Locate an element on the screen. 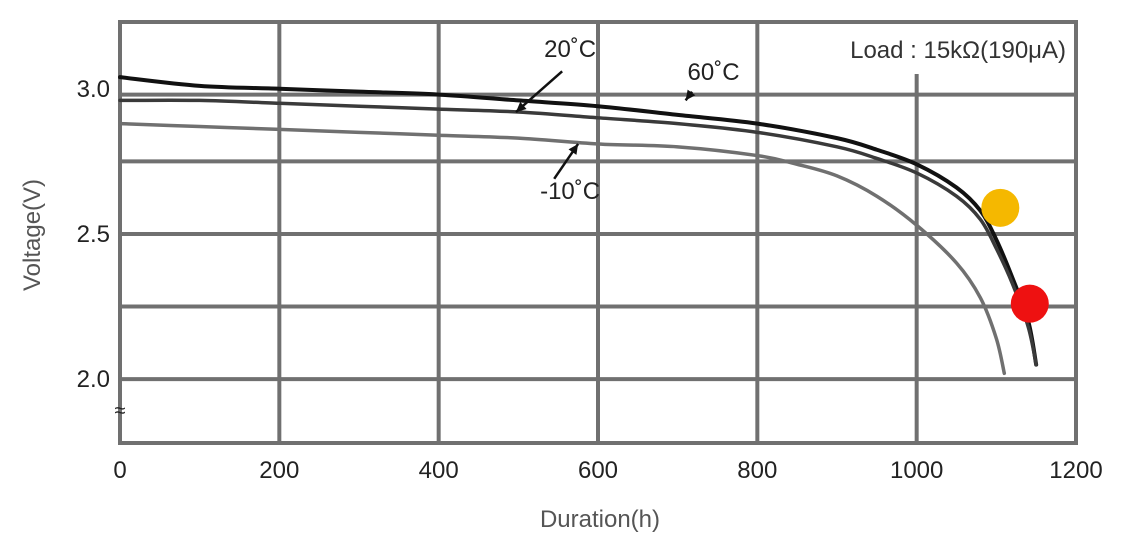  markers is located at coordinates (1015, 255).